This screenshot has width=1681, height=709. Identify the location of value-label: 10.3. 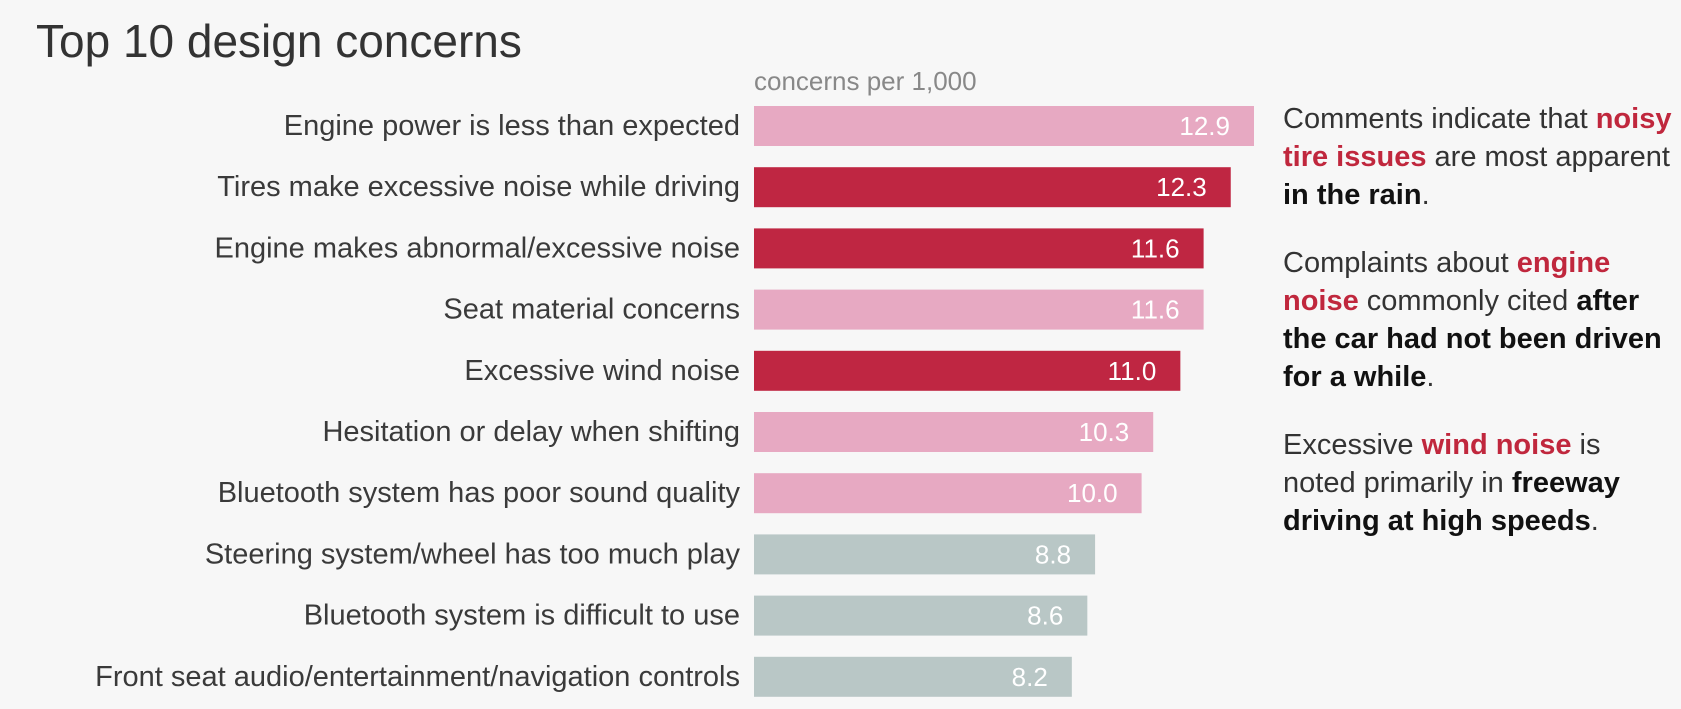
(1104, 432).